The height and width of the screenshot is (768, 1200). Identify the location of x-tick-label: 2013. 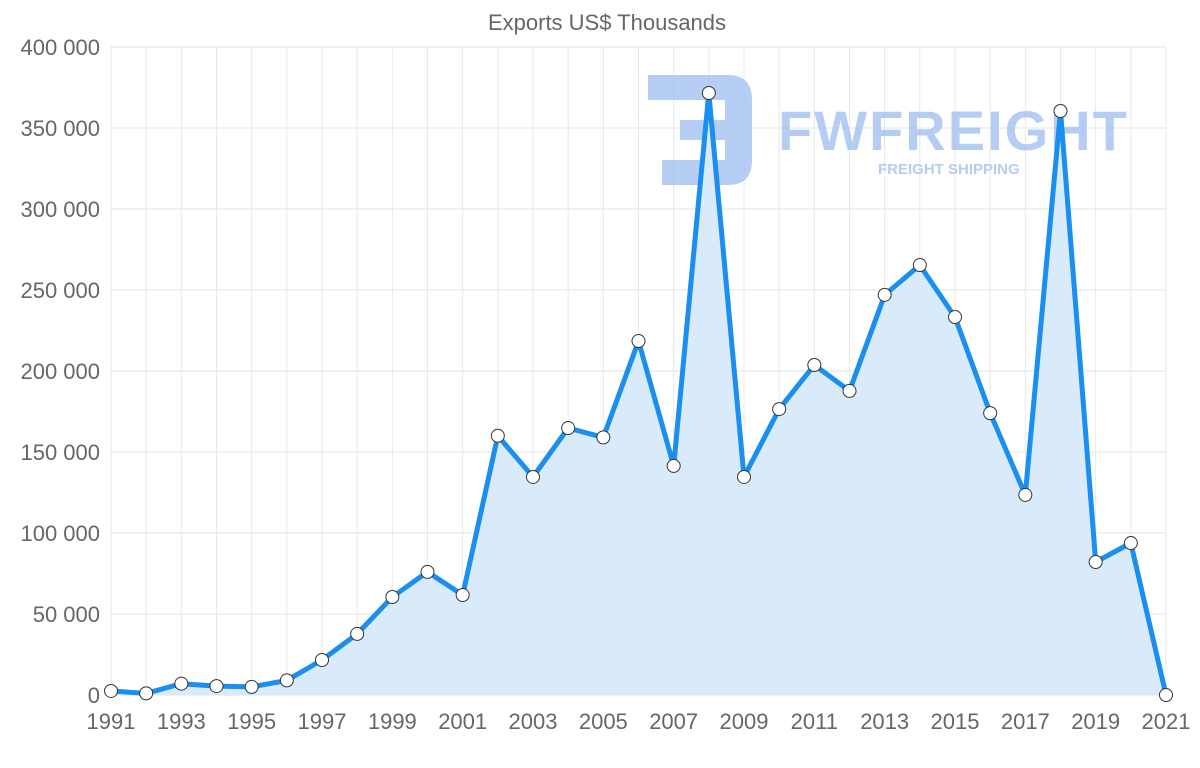
(884, 721).